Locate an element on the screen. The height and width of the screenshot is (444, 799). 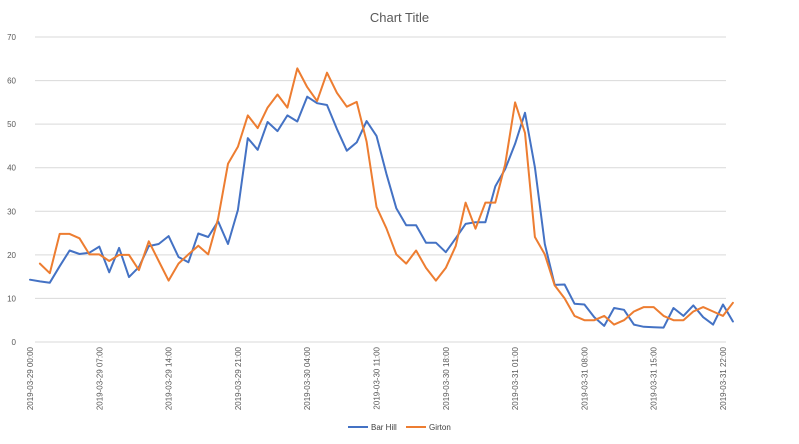
x-tick-label: 2019-03-30 04:00 is located at coordinates (307, 378).